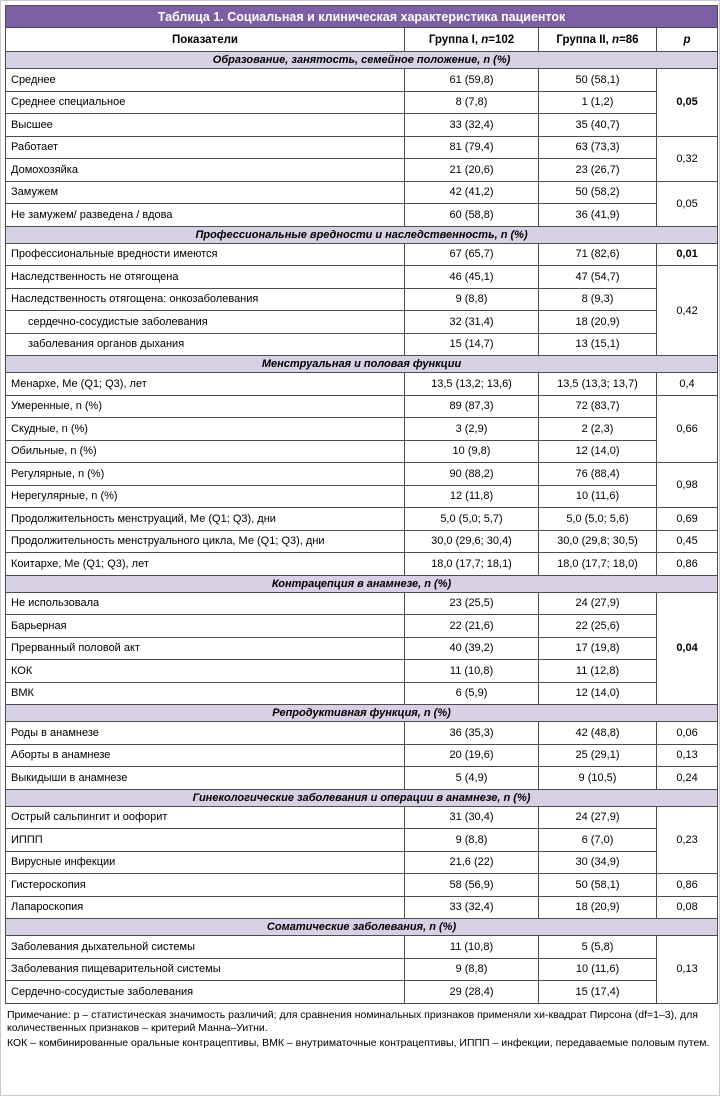 The image size is (720, 1096). Describe the element at coordinates (205, 277) in the screenshot. I see `row-label: Наследственность не отягощена` at that location.